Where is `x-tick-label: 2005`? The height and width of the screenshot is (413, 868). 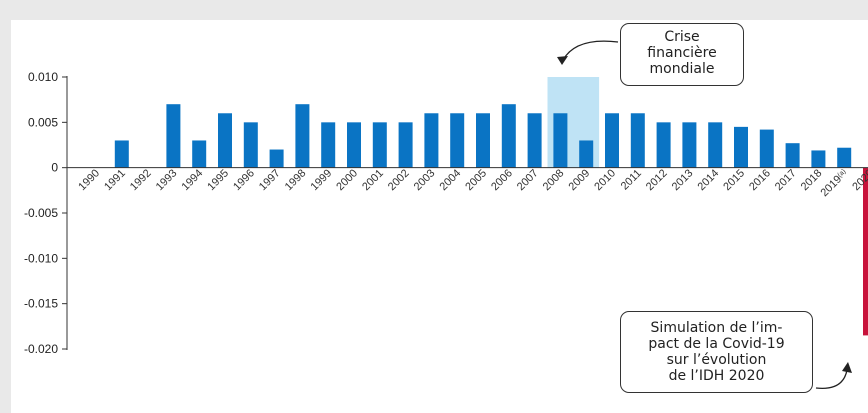
x-tick-label: 2005 is located at coordinates (476, 180).